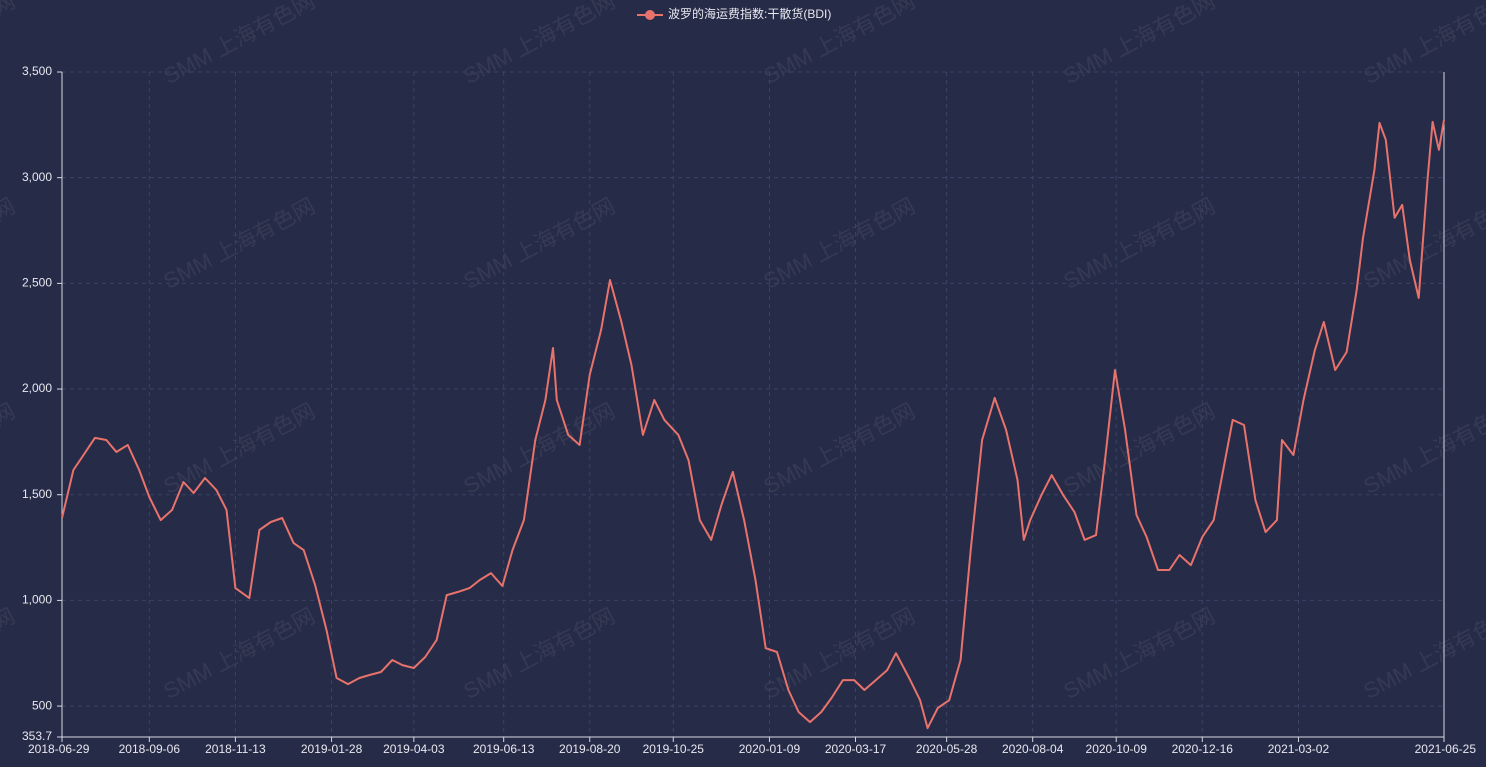 This screenshot has width=1486, height=767. I want to click on x-tick-label: 2019-01-28, so click(332, 749).